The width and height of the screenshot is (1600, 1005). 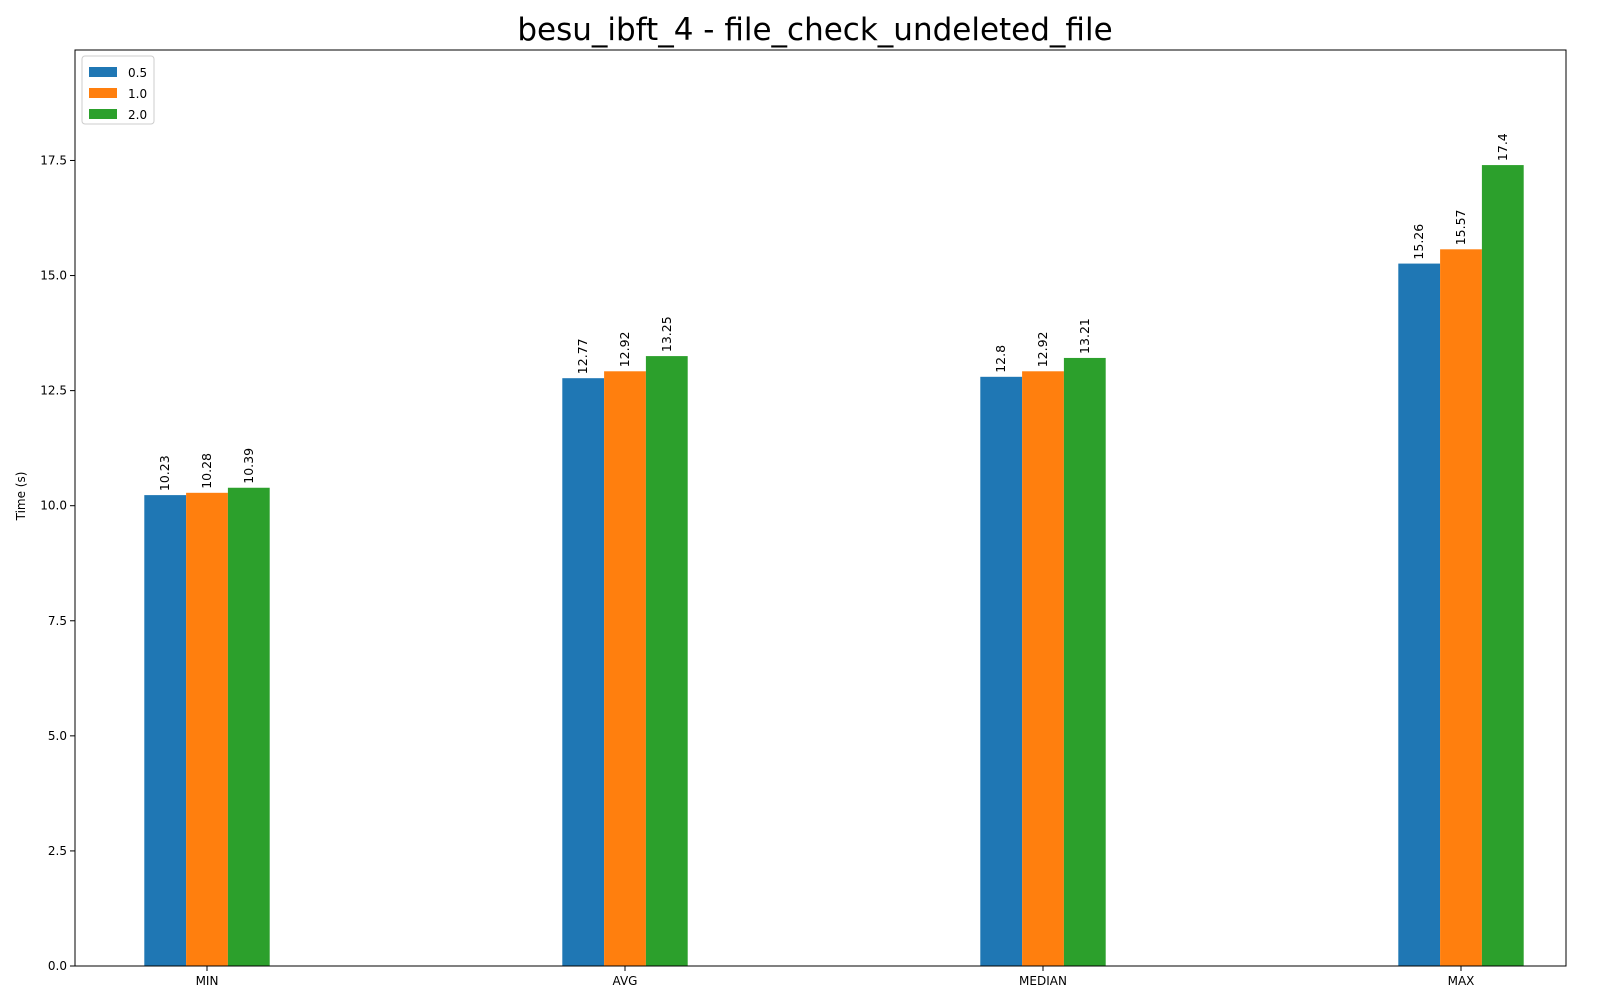 What do you see at coordinates (1460, 228) in the screenshot?
I see `bar-value-label: 15.57` at bounding box center [1460, 228].